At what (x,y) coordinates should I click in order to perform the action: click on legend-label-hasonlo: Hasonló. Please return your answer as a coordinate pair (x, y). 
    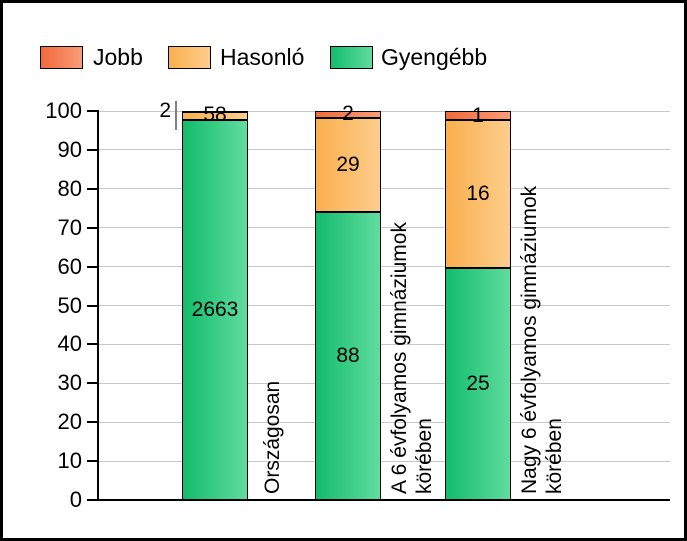
    Looking at the image, I should click on (262, 57).